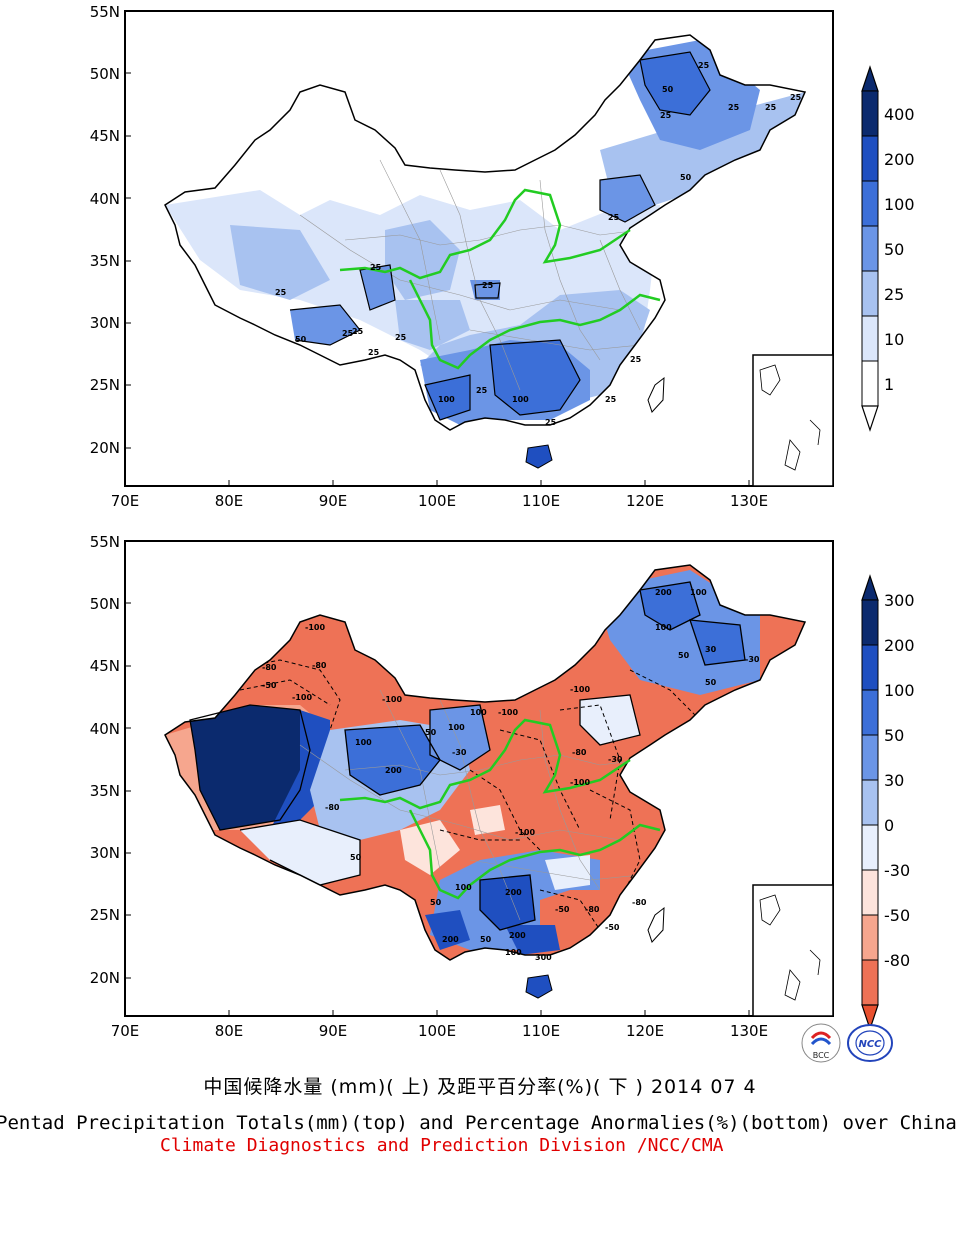  I want to click on negative-contours, so click(465, 795).